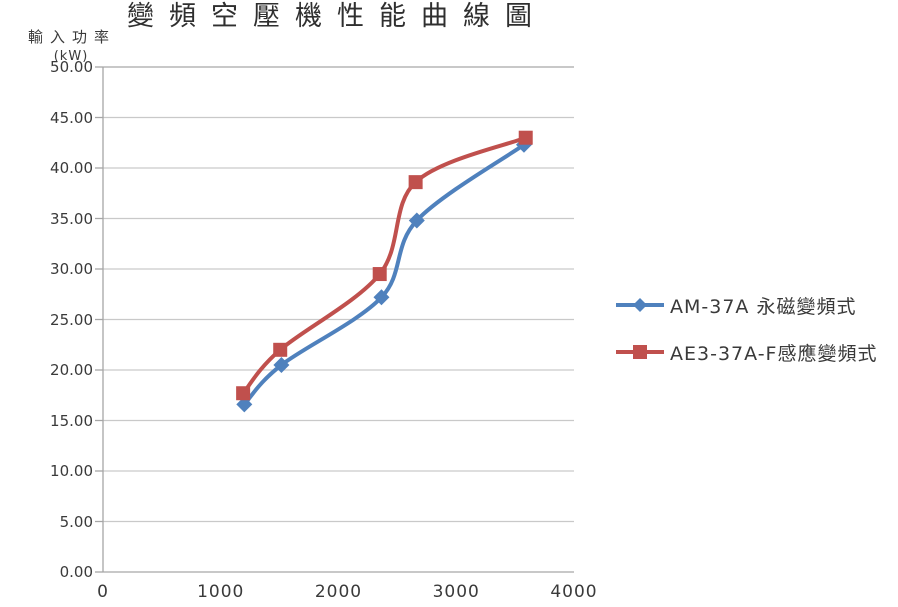 This screenshot has width=898, height=607. What do you see at coordinates (71, 269) in the screenshot?
I see `y-tick-label: 30.00` at bounding box center [71, 269].